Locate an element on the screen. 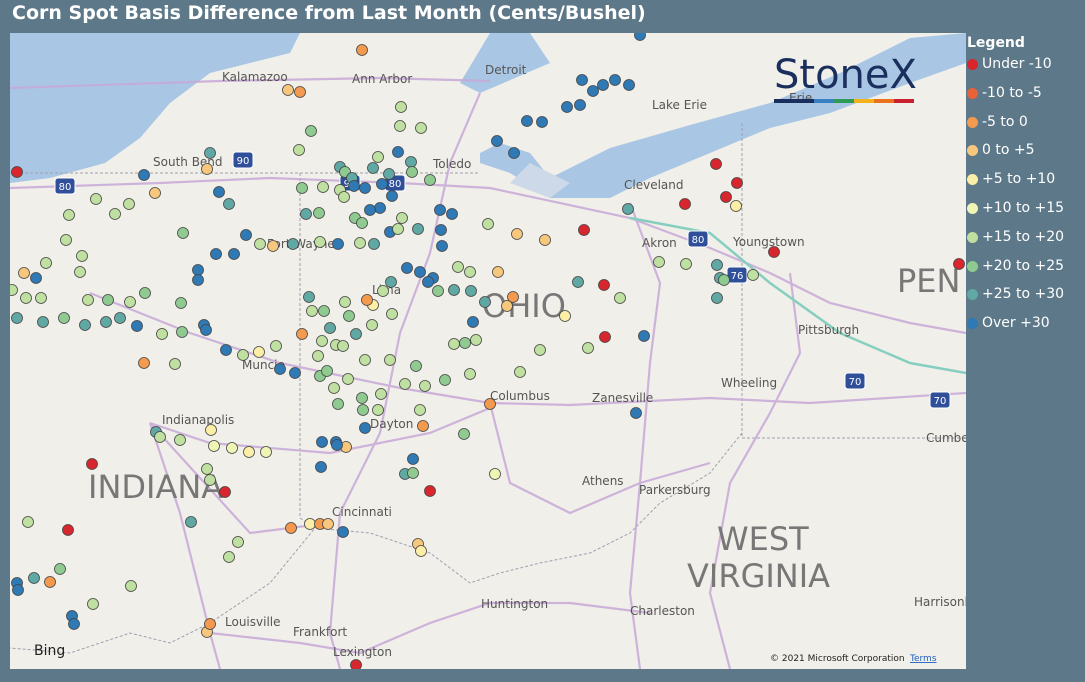 The width and height of the screenshot is (1085, 682). legend-item: 0 to +5 is located at coordinates (1015, 156).